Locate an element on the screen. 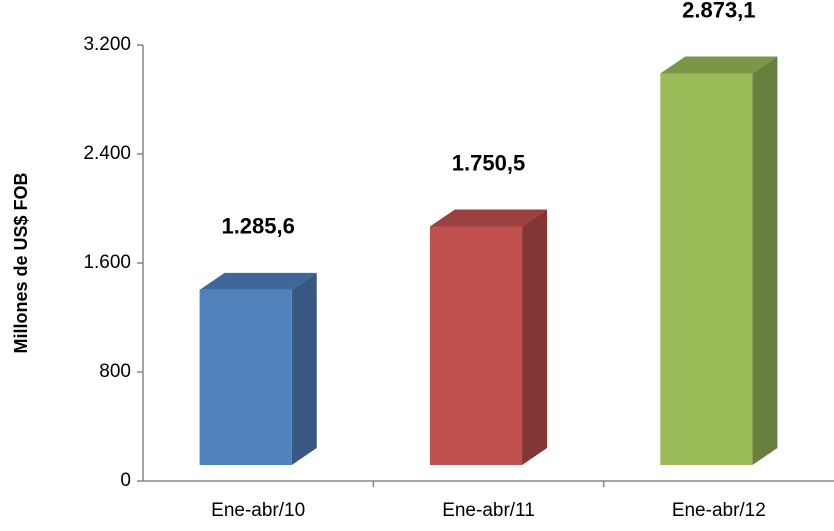  value-label: 1.750,5 is located at coordinates (488, 162).